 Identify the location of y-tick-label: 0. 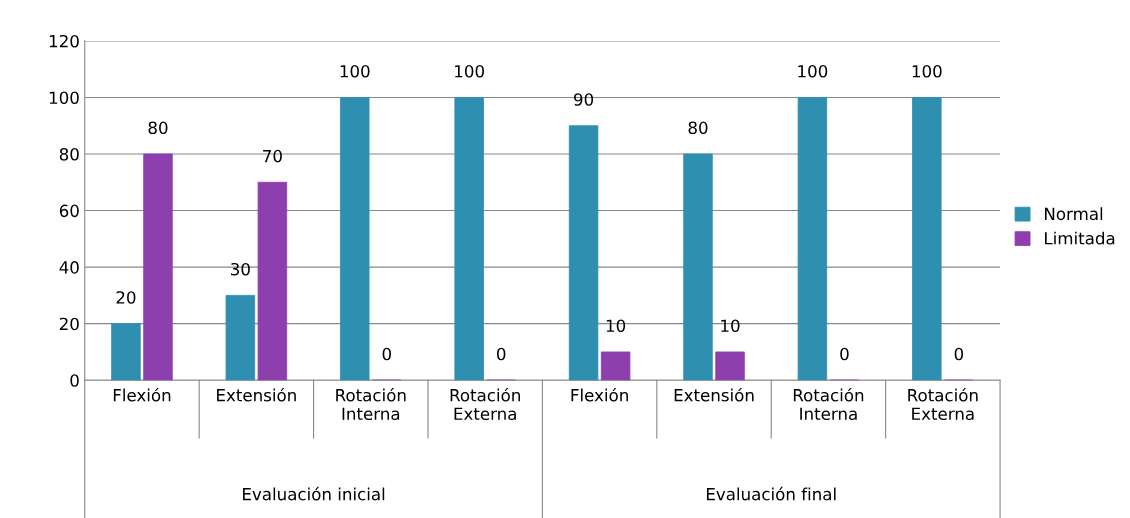
(74, 380).